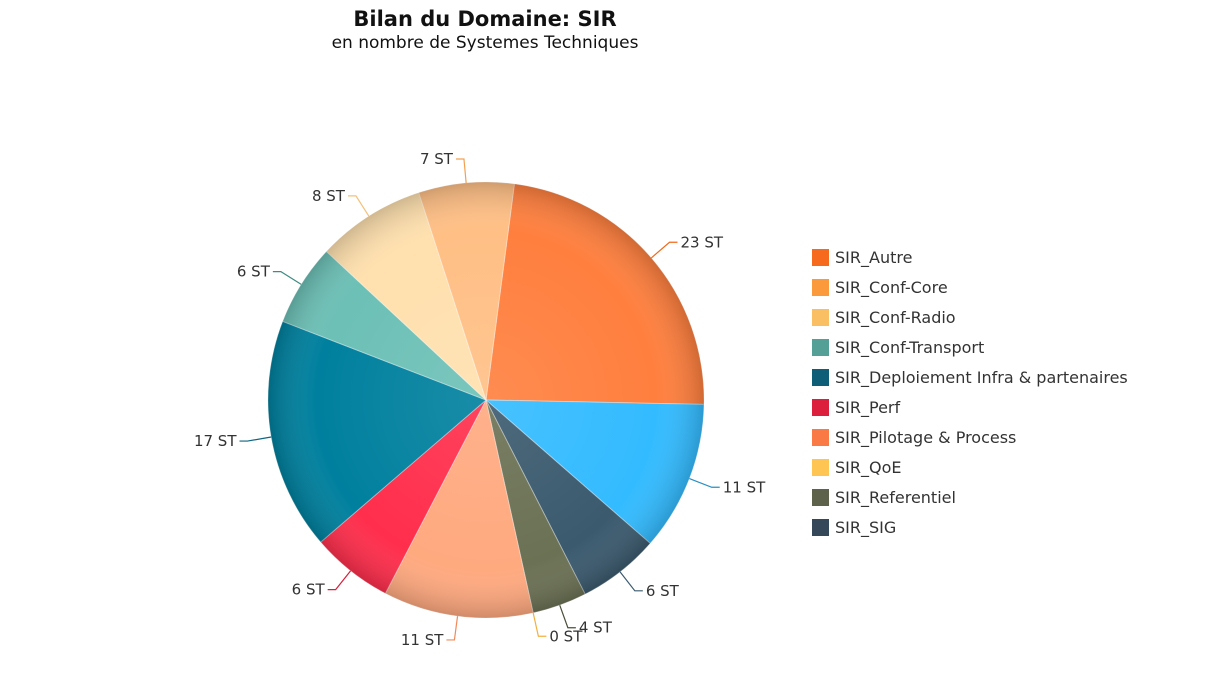  I want to click on legend-item-sir-sig: SIR_SIG, so click(854, 528).